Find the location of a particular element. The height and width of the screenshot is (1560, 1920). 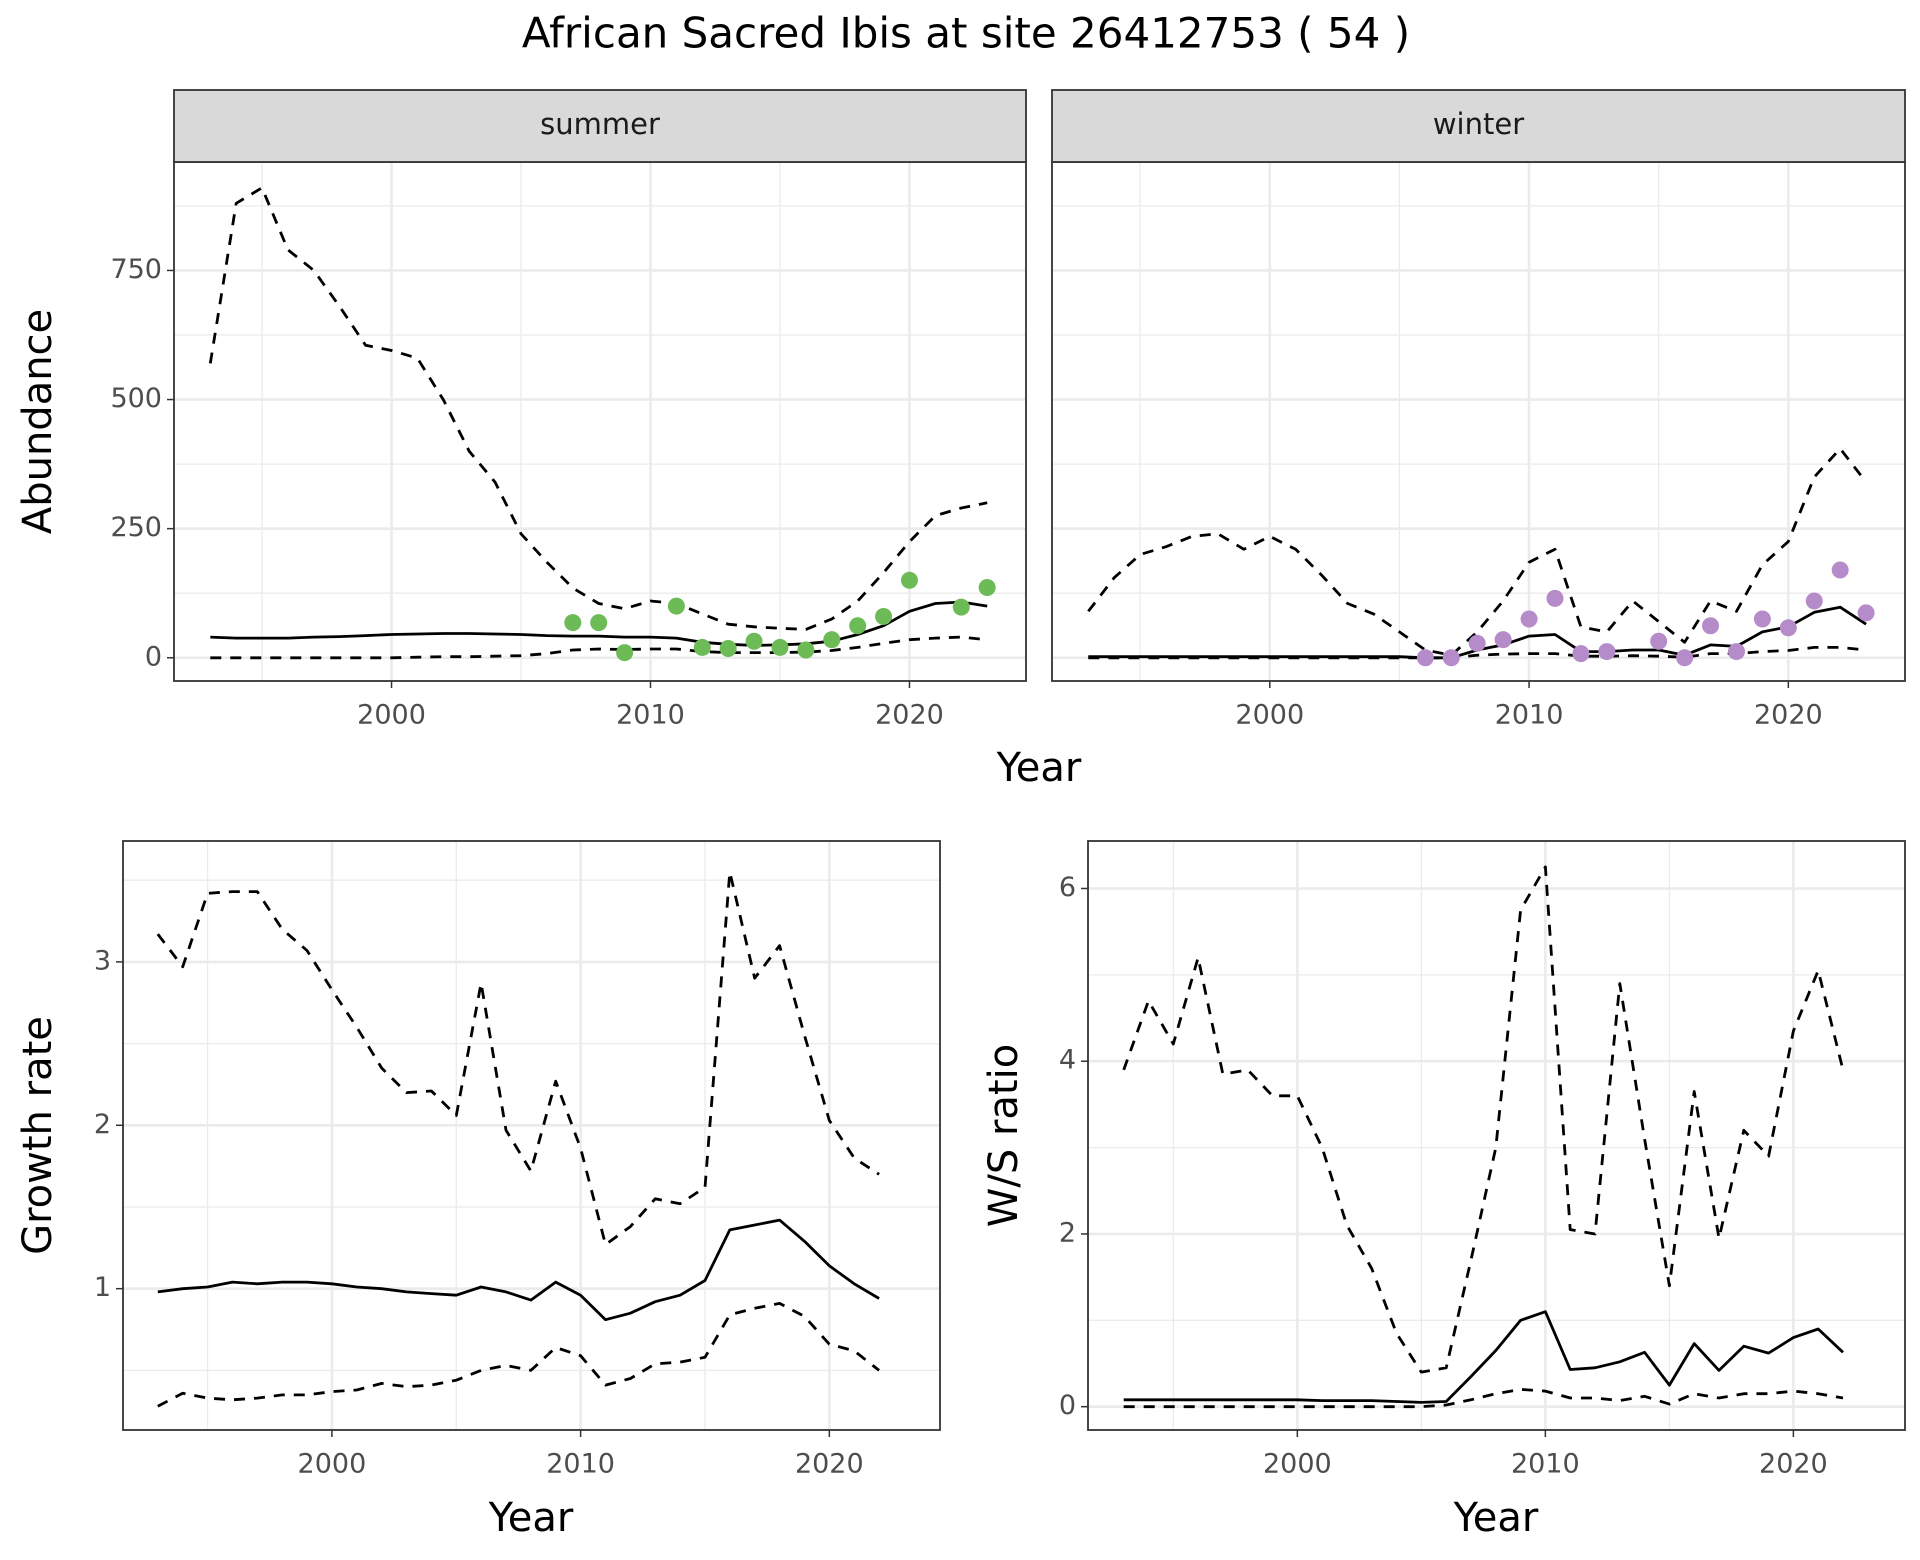

y-tick-label: 500 is located at coordinates (136, 398).